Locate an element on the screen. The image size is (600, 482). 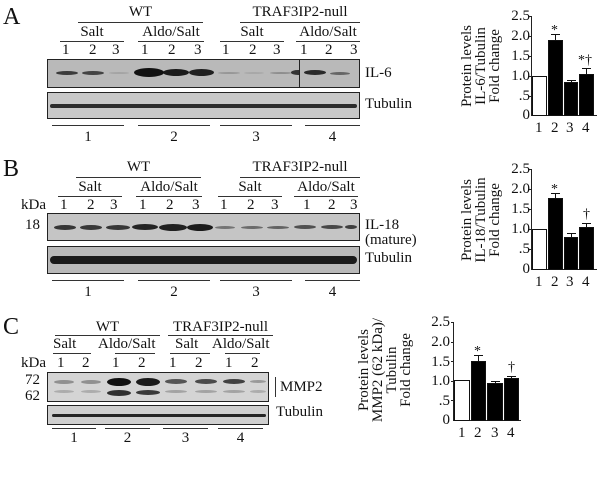
western-blot-il6-right is located at coordinates (330, 73).